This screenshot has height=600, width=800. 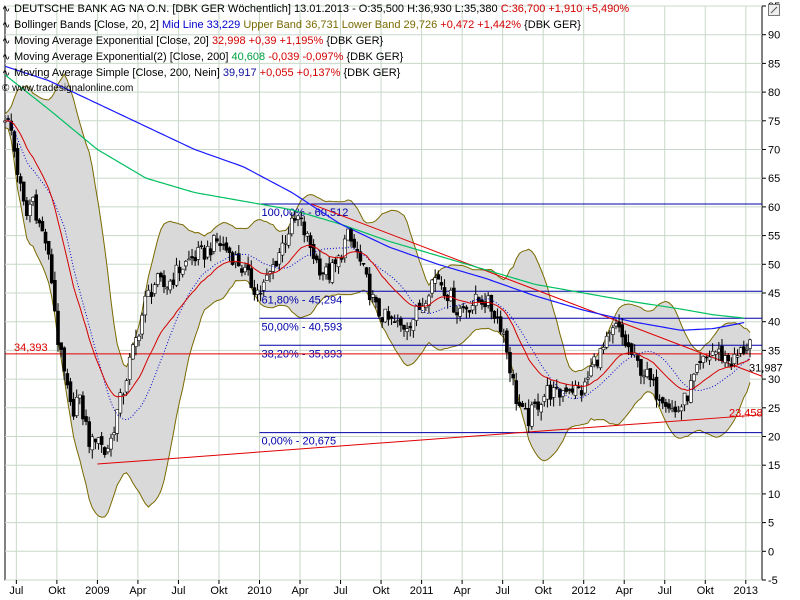 What do you see at coordinates (315, 89) in the screenshot?
I see `watermark: © www.tradesignalonline.com` at bounding box center [315, 89].